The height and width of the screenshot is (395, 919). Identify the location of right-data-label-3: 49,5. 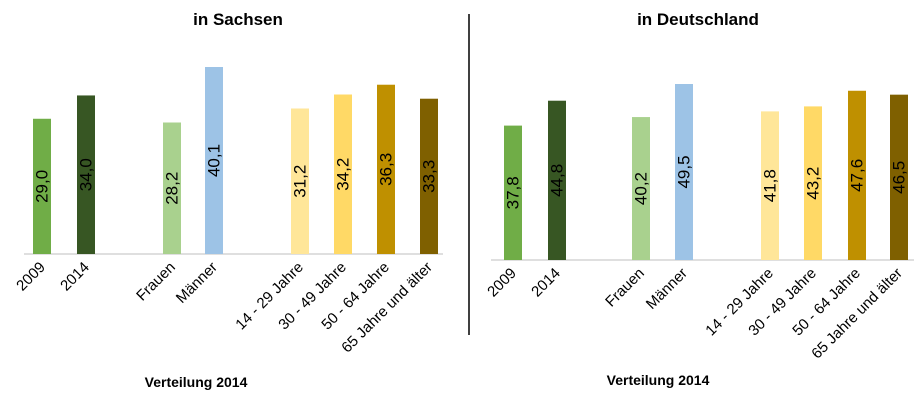
(684, 171).